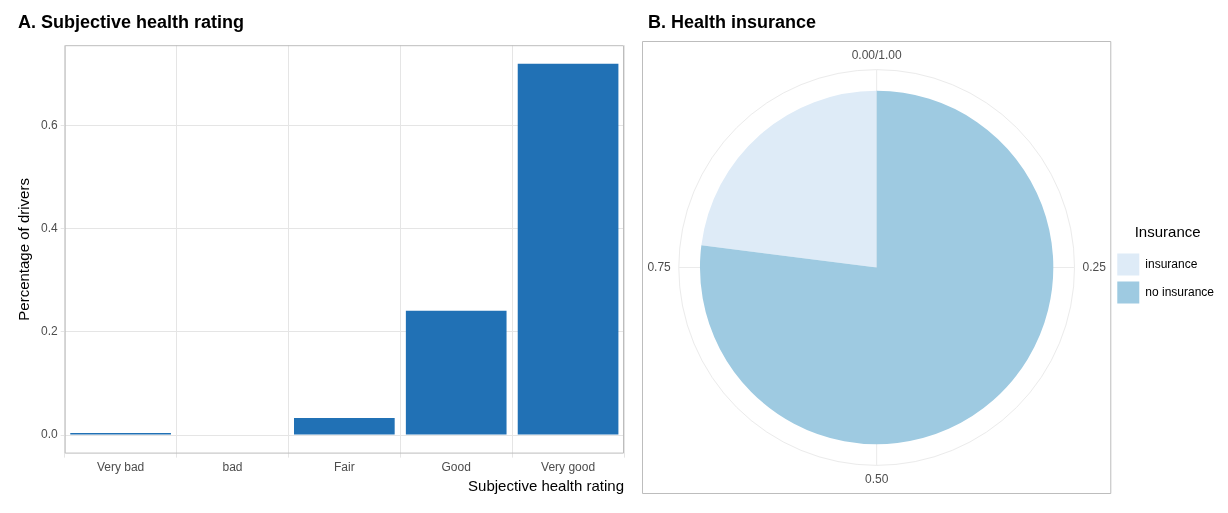  What do you see at coordinates (1171, 263) in the screenshot?
I see `legend-label: insurance` at bounding box center [1171, 263].